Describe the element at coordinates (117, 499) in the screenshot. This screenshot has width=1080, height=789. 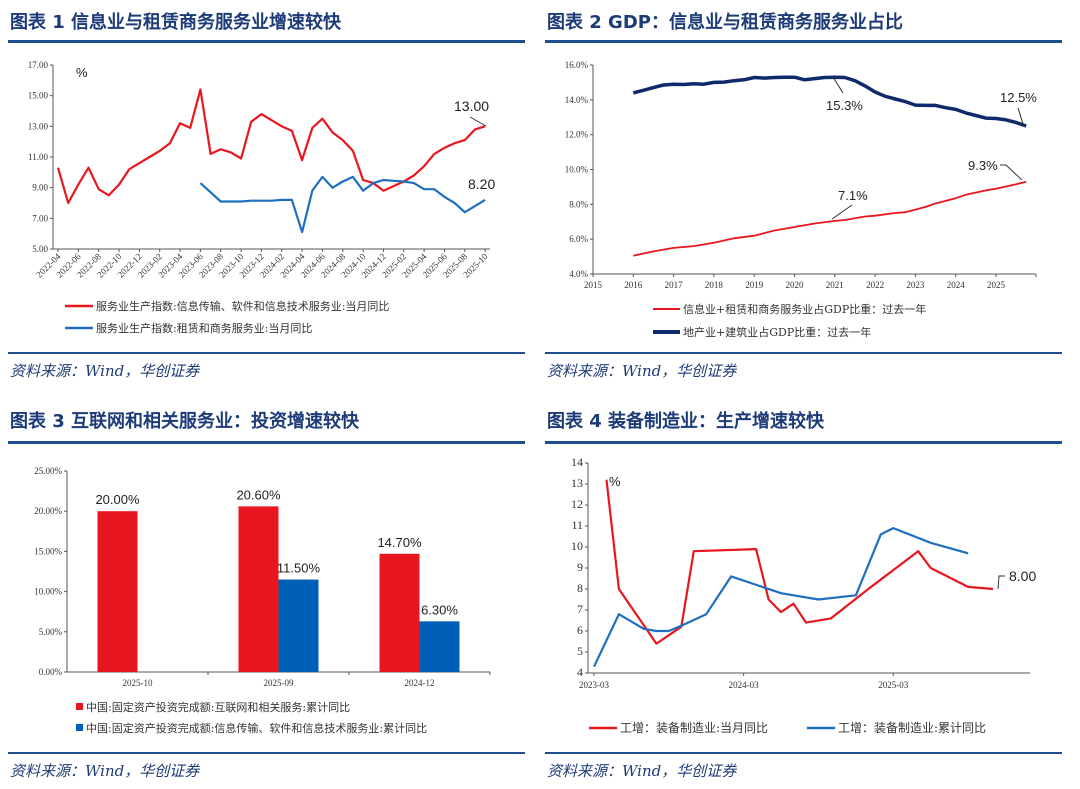
I see `bar-value-label: 20.00%` at that location.